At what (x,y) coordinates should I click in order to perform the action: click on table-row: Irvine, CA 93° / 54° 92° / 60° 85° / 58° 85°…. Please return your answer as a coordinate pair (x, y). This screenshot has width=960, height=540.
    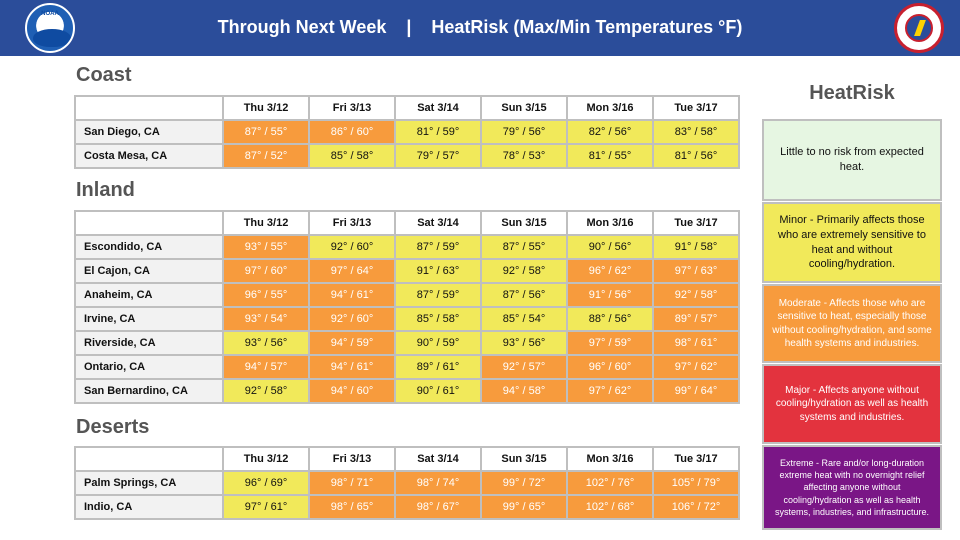
    Looking at the image, I should click on (407, 319).